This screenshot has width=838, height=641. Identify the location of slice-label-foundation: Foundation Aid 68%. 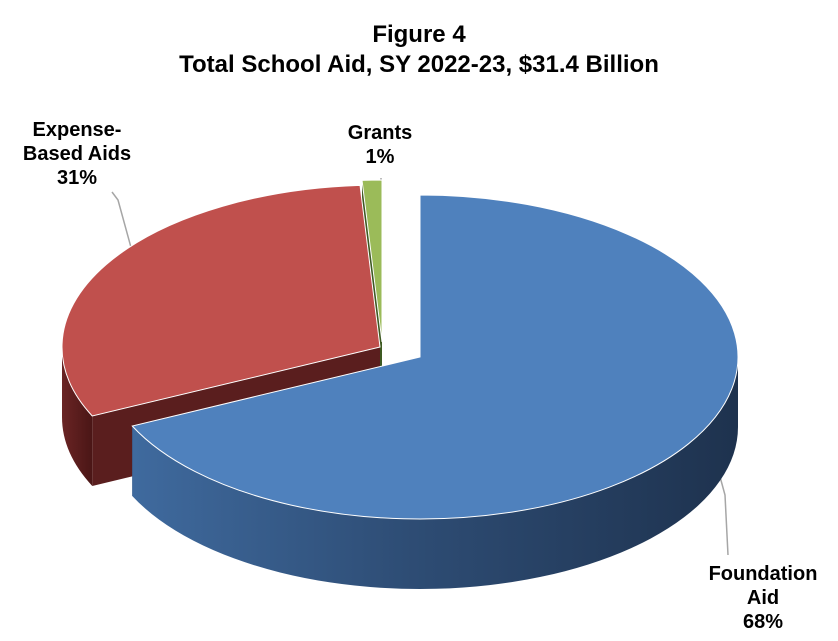
(763, 598).